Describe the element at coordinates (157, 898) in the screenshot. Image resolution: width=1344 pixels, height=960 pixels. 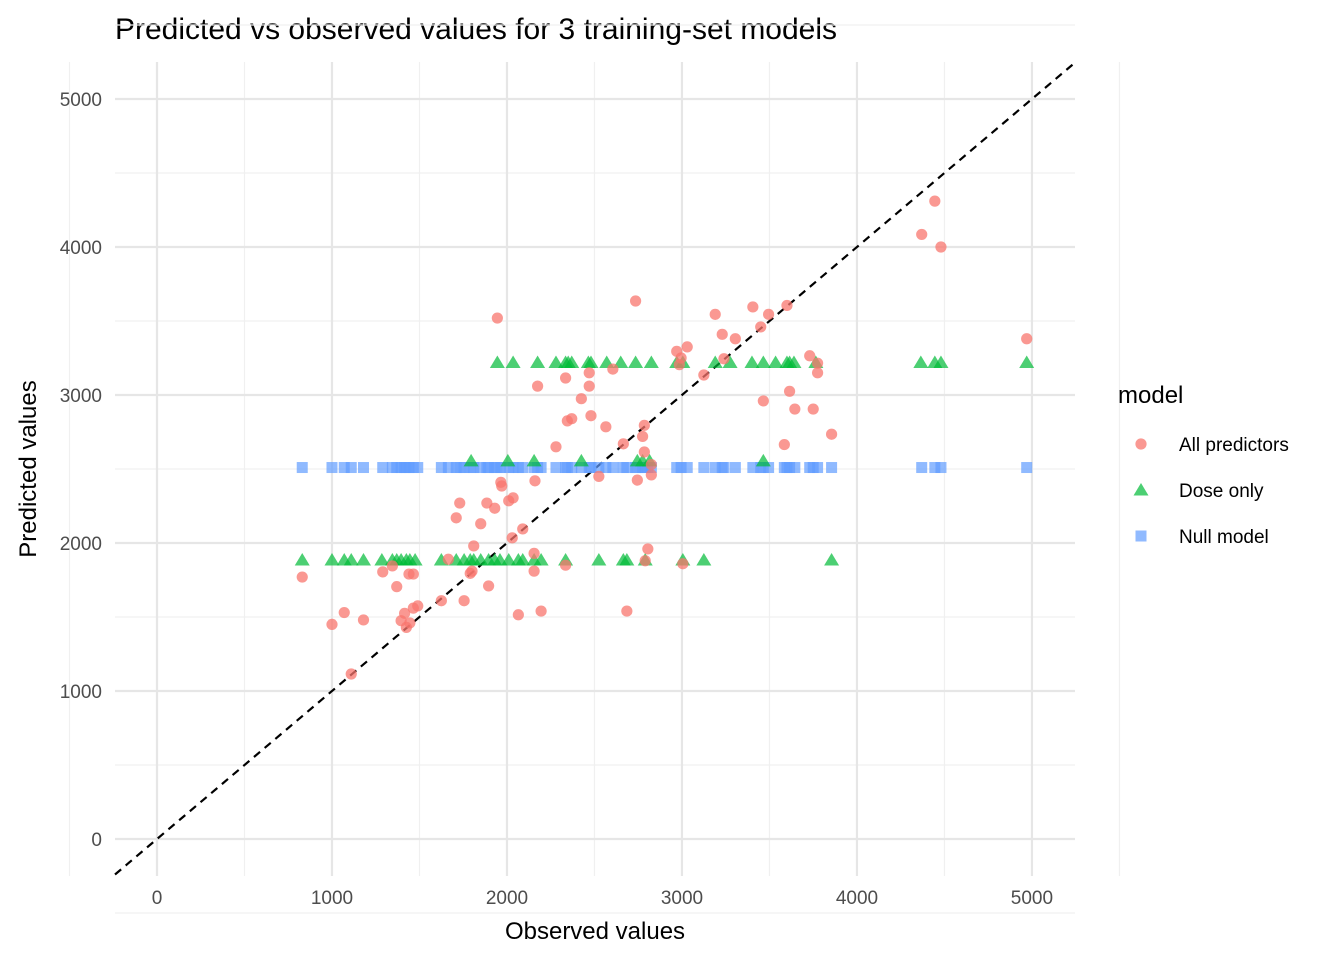
I see `x-tick-label: 0` at that location.